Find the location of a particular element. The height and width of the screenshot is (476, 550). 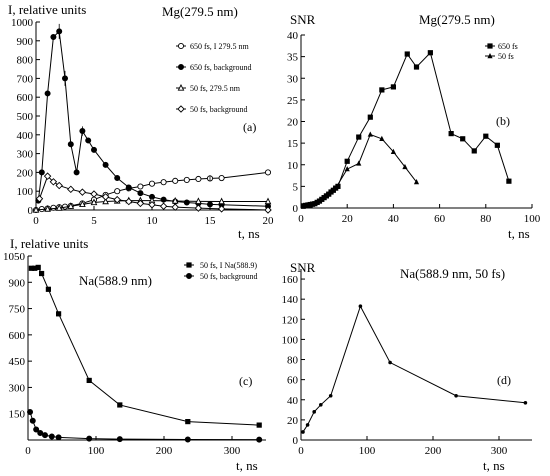

y-tick-label: 900 is located at coordinates (17, 283).